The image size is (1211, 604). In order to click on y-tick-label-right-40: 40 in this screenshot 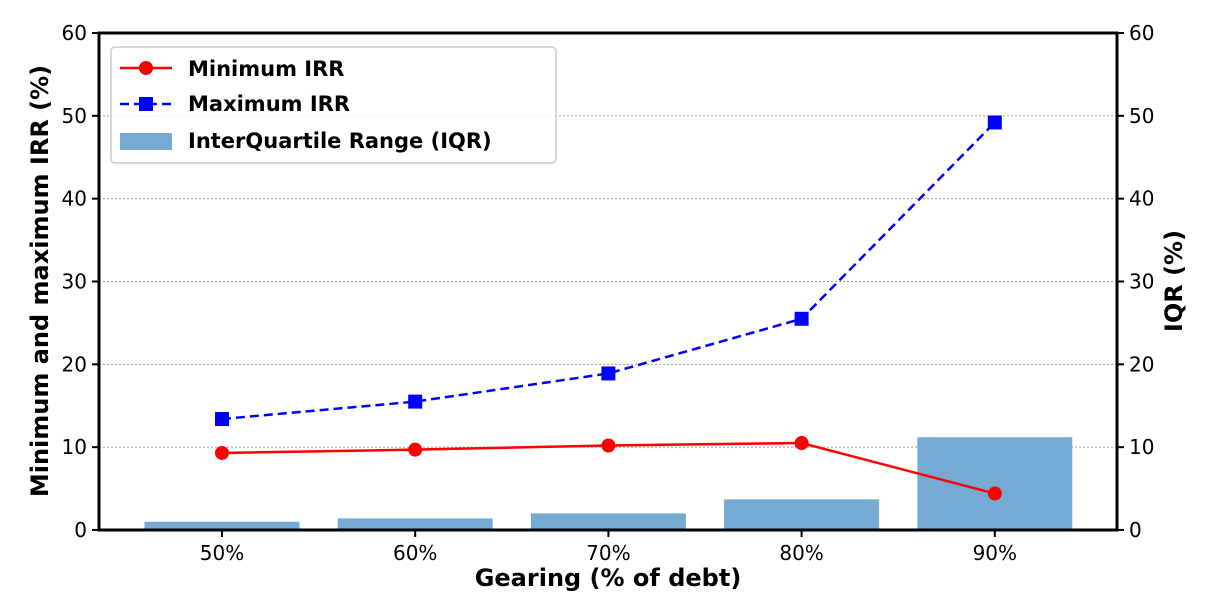, I will do `click(1141, 199)`.